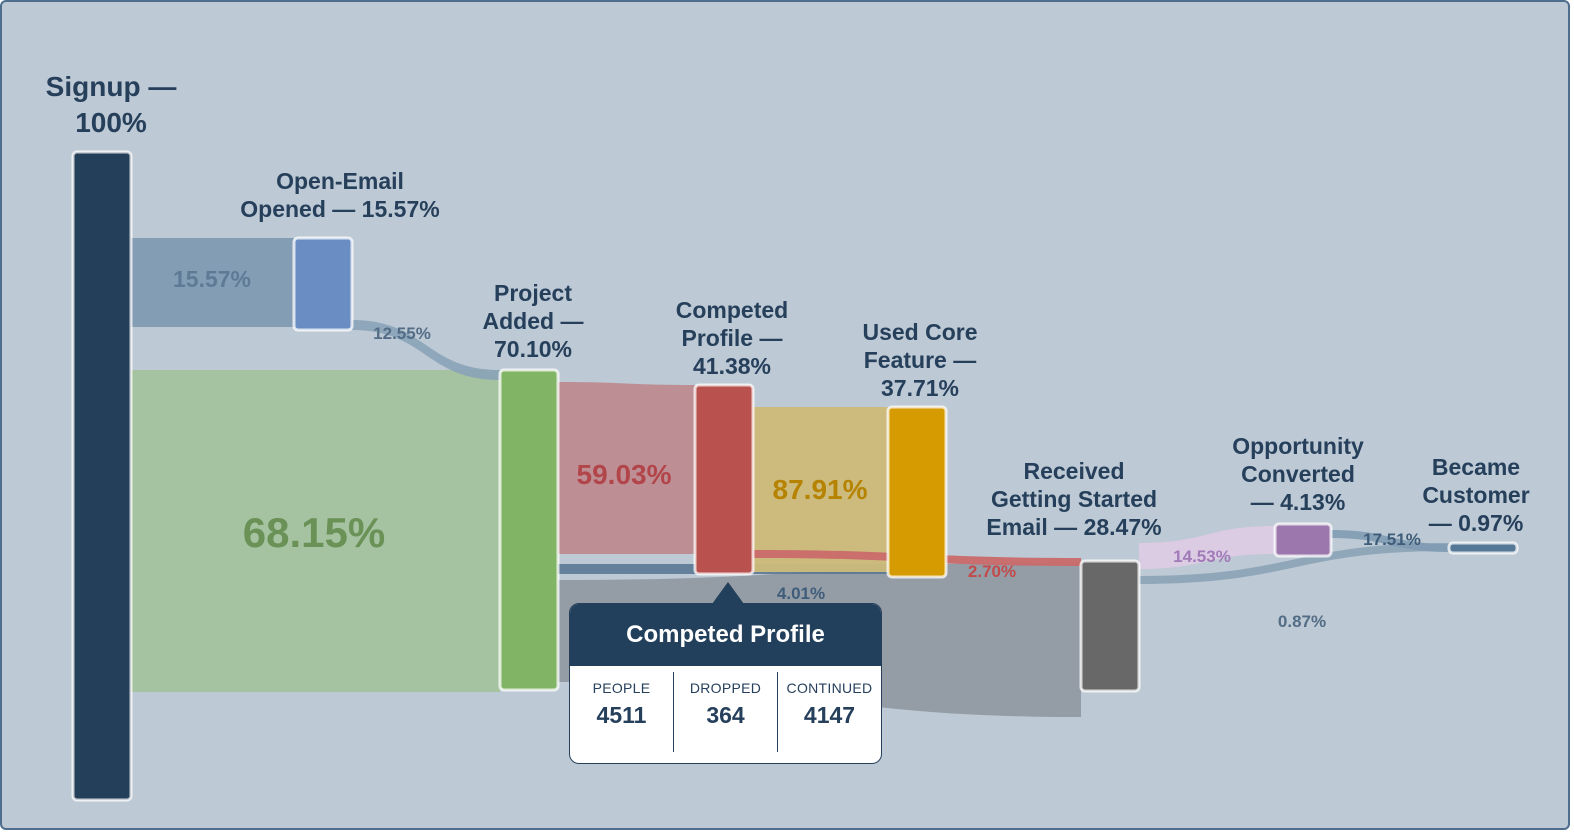 The image size is (1574, 832). What do you see at coordinates (339, 195) in the screenshot?
I see `node-title-open_email: Open-Email Opened — 15.57%` at bounding box center [339, 195].